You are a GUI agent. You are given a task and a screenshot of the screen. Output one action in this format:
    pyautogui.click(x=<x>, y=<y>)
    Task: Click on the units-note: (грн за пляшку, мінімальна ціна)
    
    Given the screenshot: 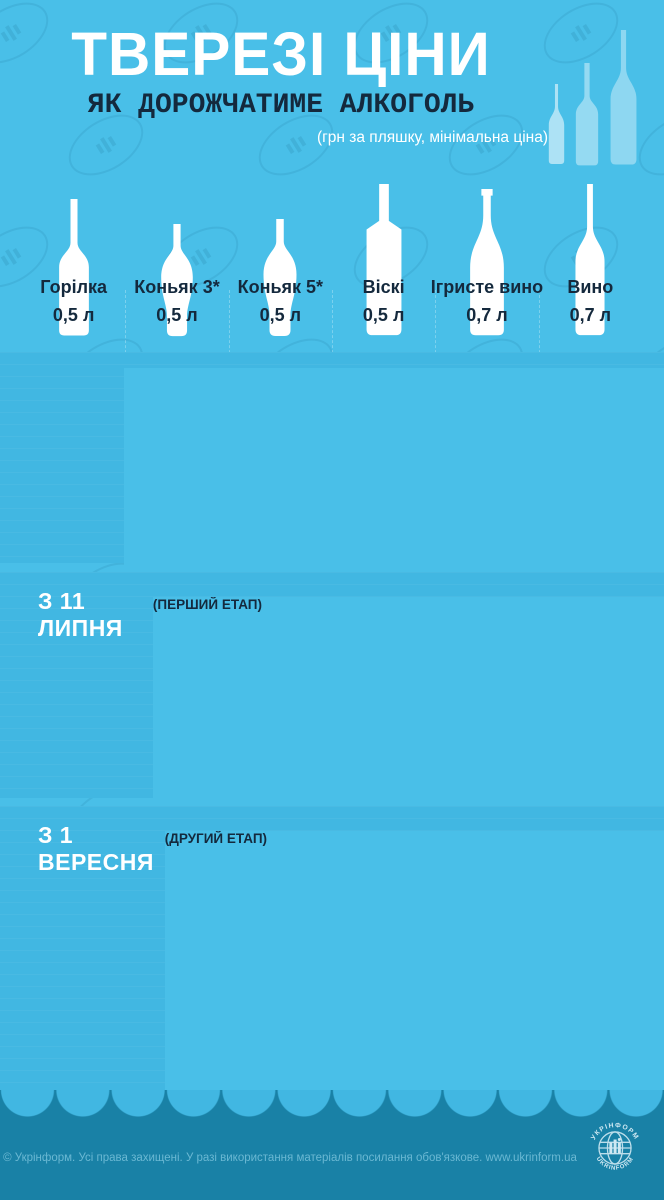 What is the action you would take?
    pyautogui.click(x=432, y=138)
    